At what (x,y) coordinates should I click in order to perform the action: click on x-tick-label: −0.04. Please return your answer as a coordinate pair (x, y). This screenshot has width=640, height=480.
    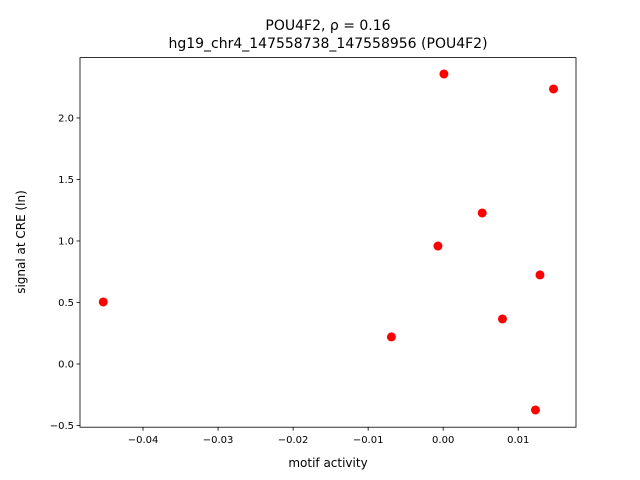
    Looking at the image, I should click on (143, 440).